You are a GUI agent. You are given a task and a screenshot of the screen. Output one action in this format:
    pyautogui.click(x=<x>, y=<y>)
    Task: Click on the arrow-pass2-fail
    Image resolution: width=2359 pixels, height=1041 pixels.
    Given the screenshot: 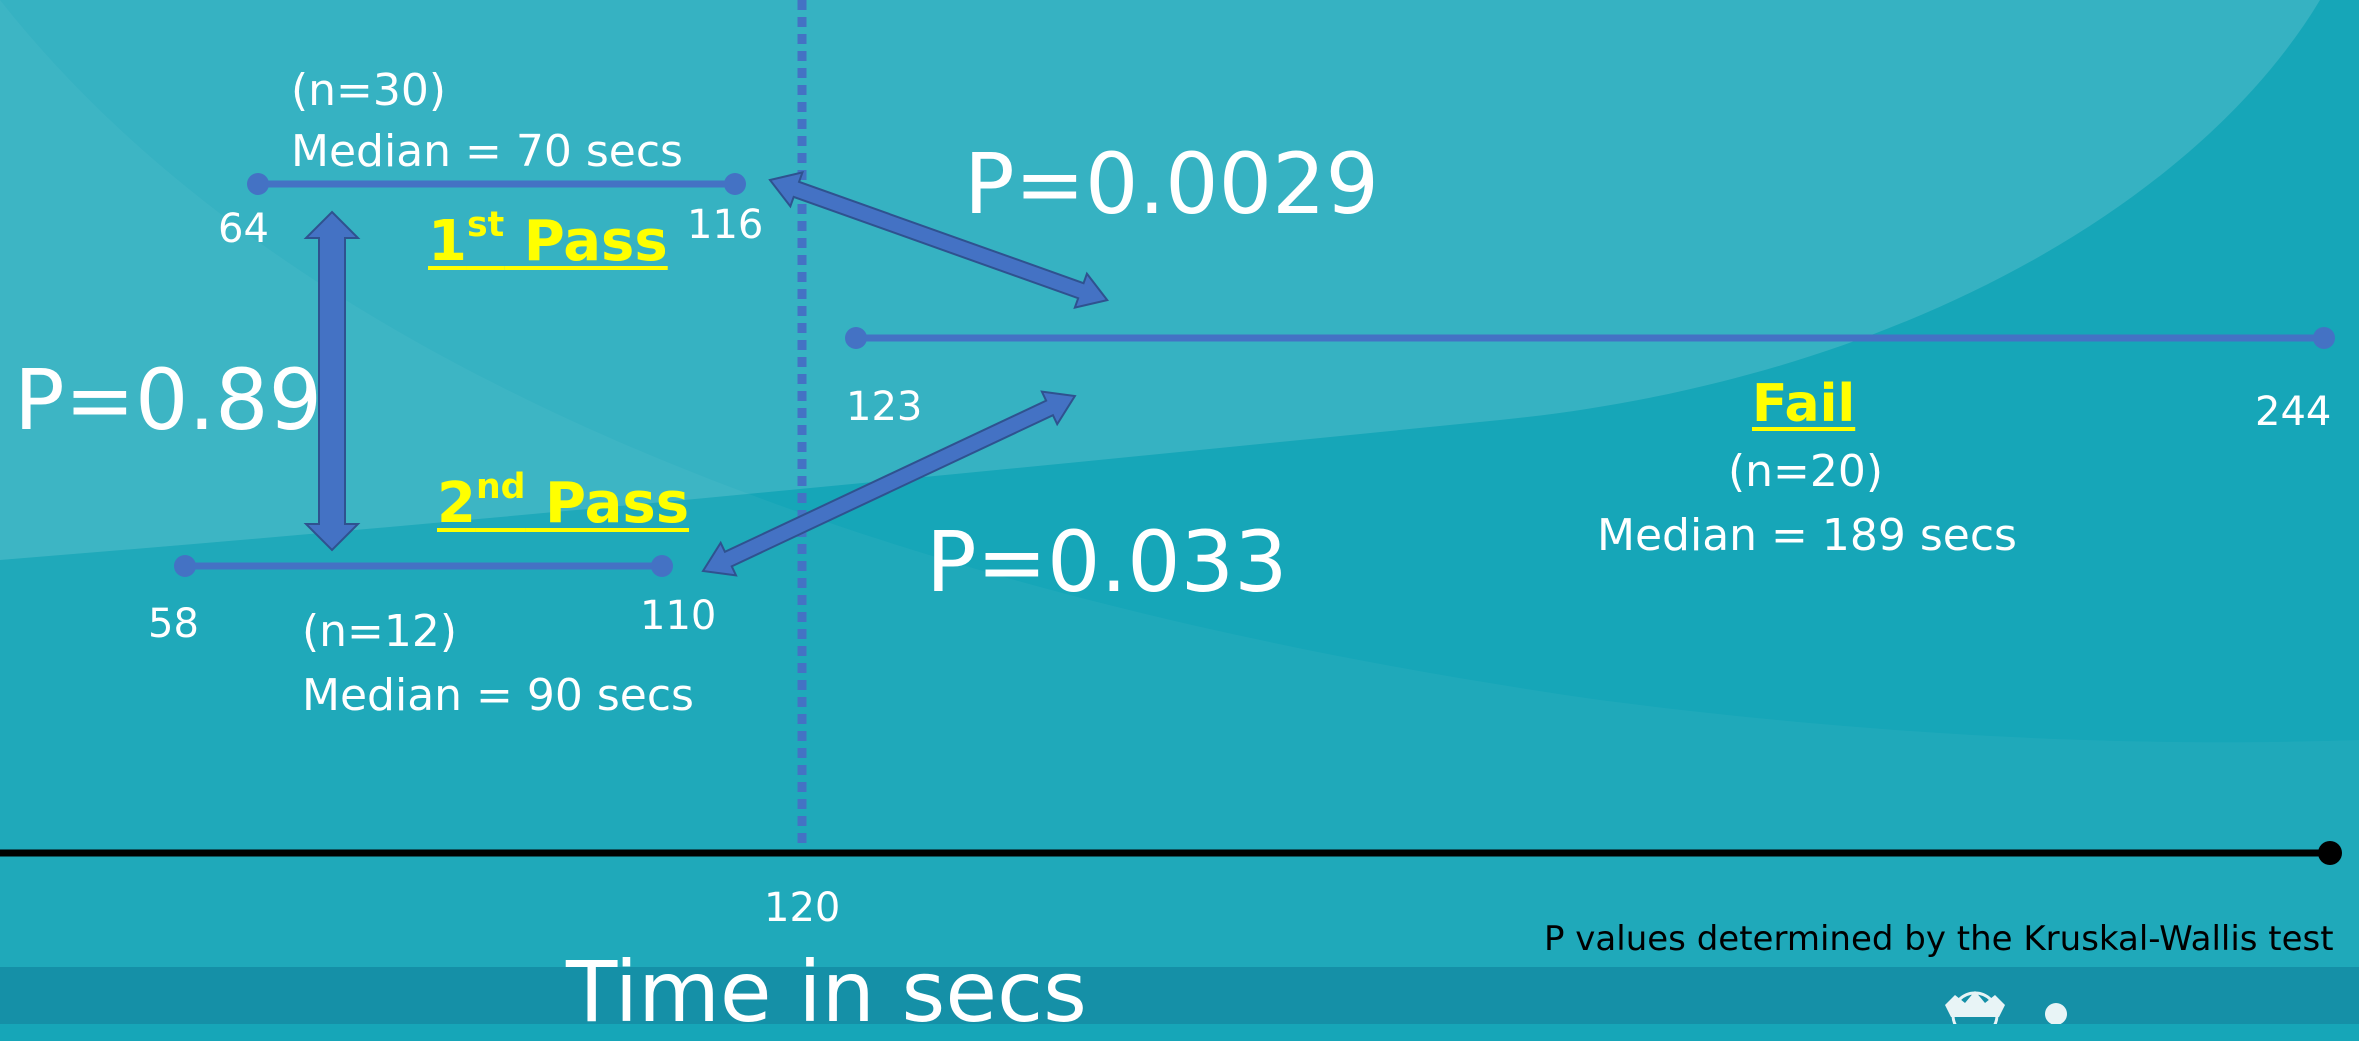 What is the action you would take?
    pyautogui.click(x=889, y=483)
    